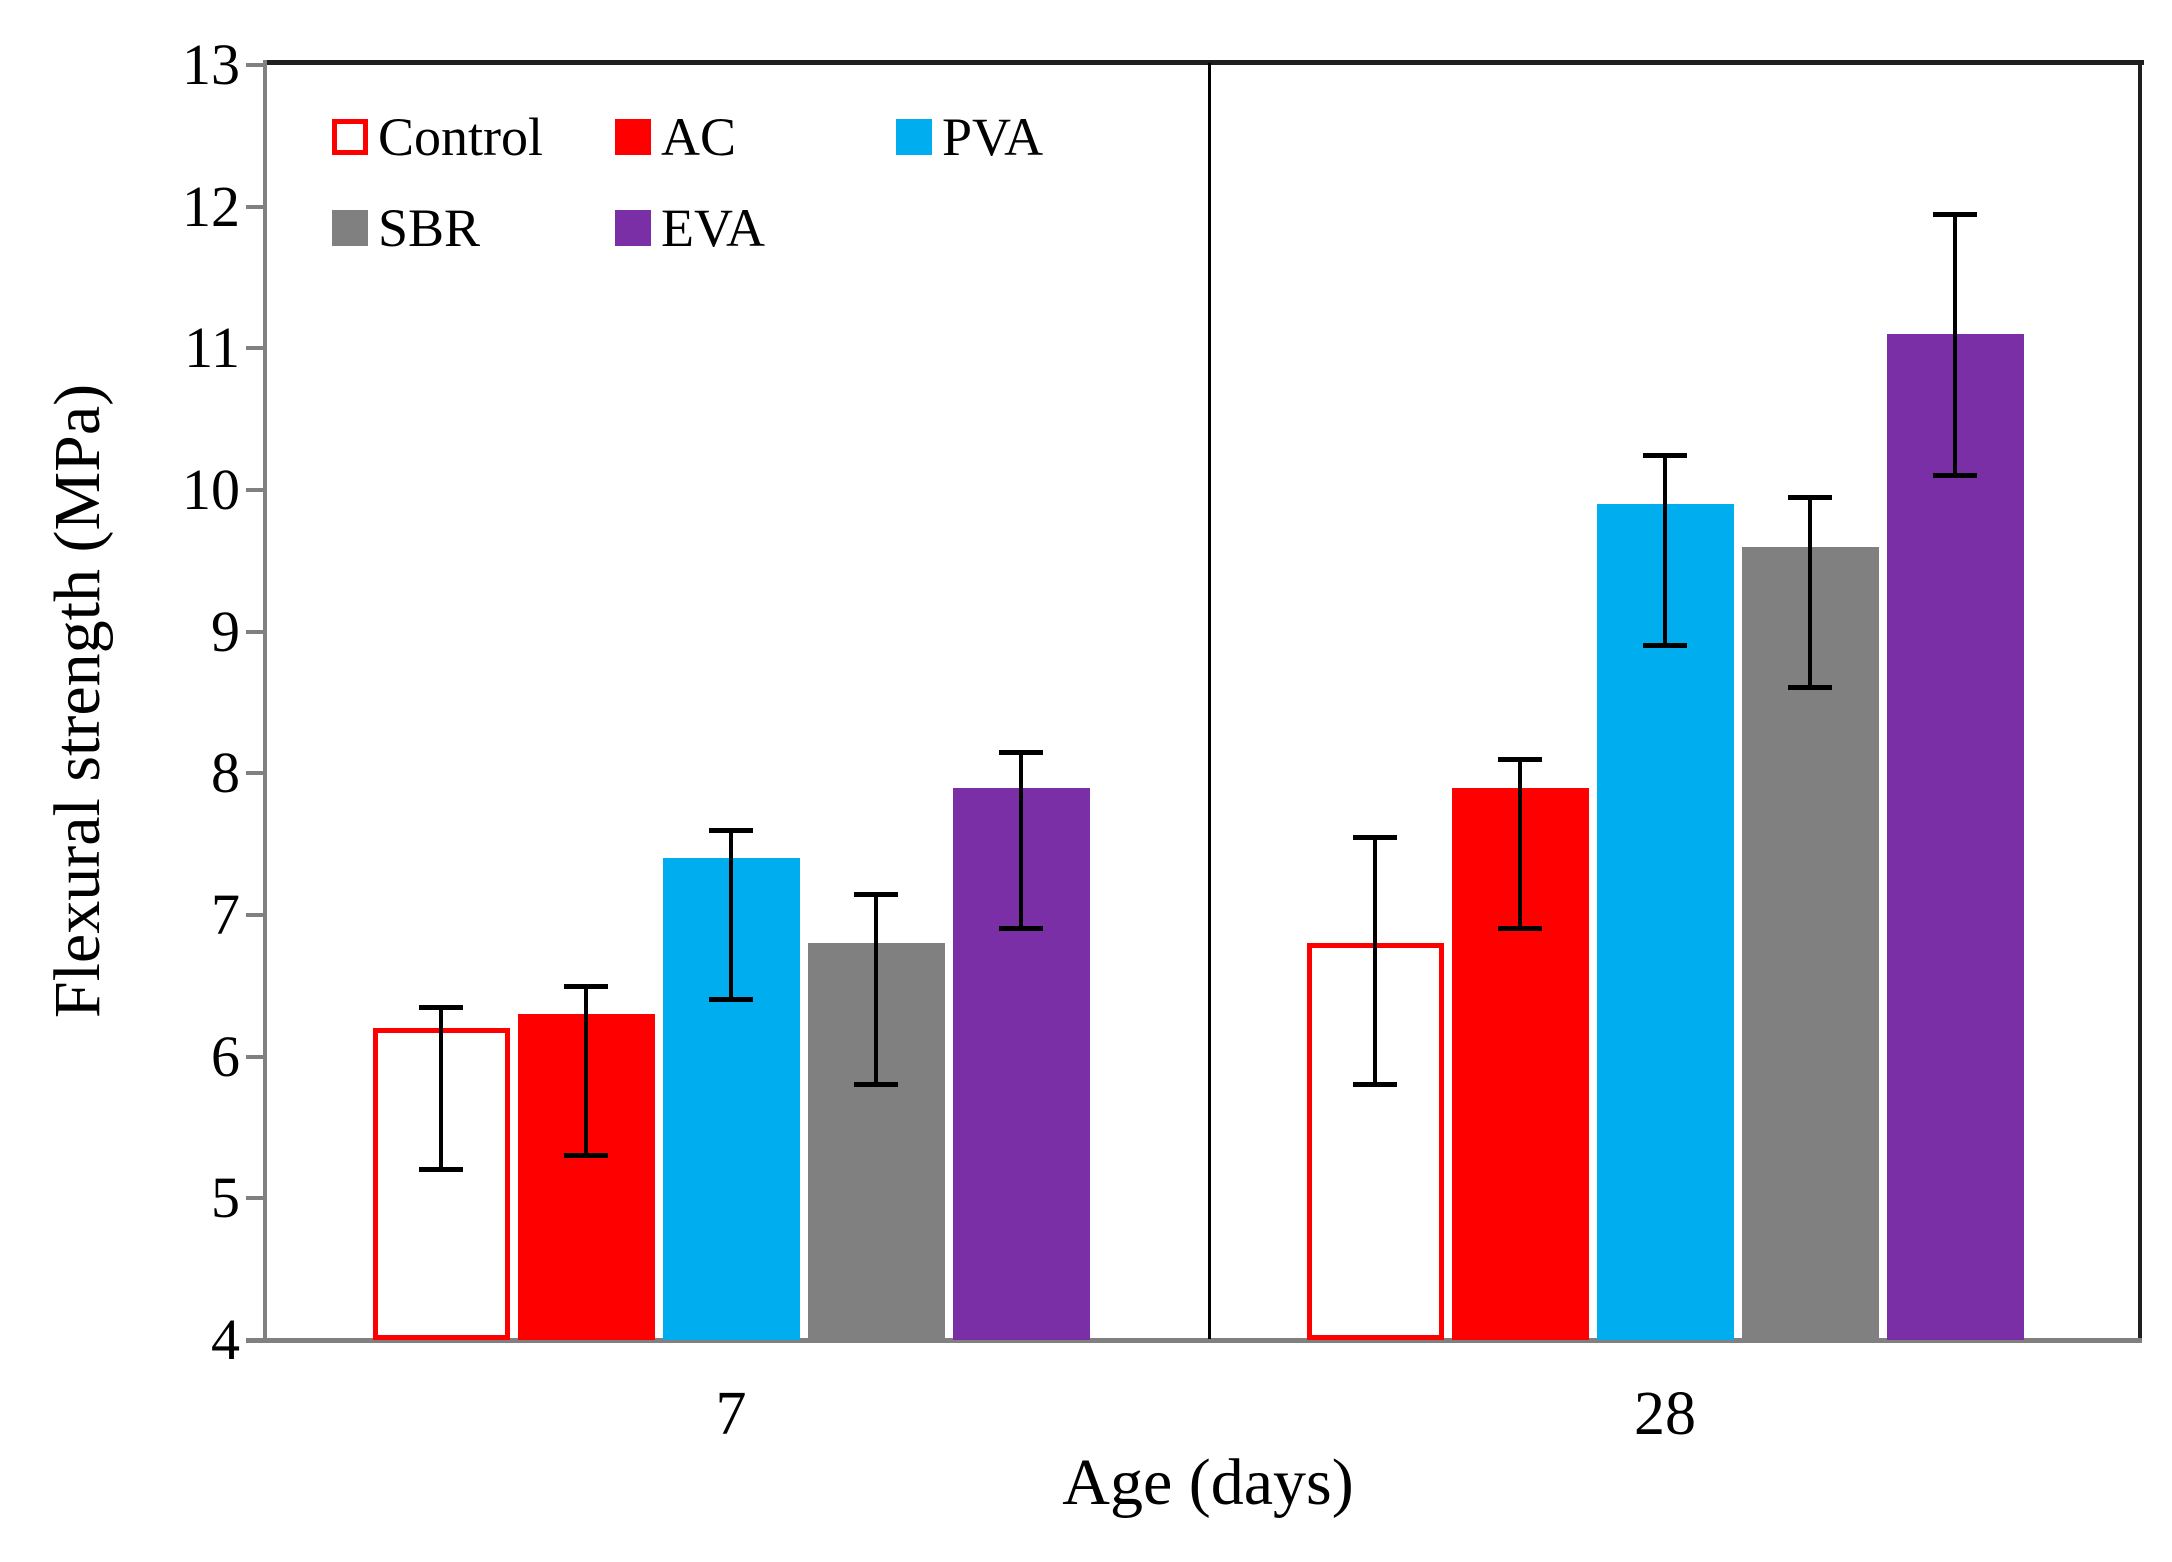 This screenshot has height=1562, width=2172. I want to click on y-tick-label: 9, so click(225, 631).